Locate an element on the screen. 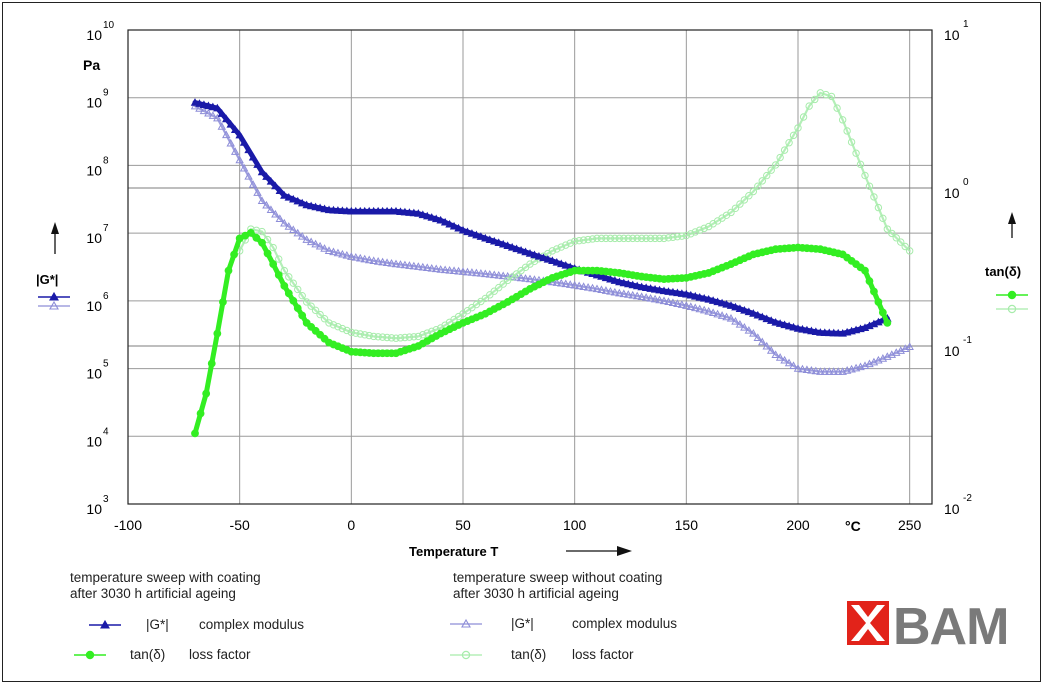 This screenshot has height=686, width=1045. legend-group-with-line1: temperature sweep with coating is located at coordinates (165, 577).